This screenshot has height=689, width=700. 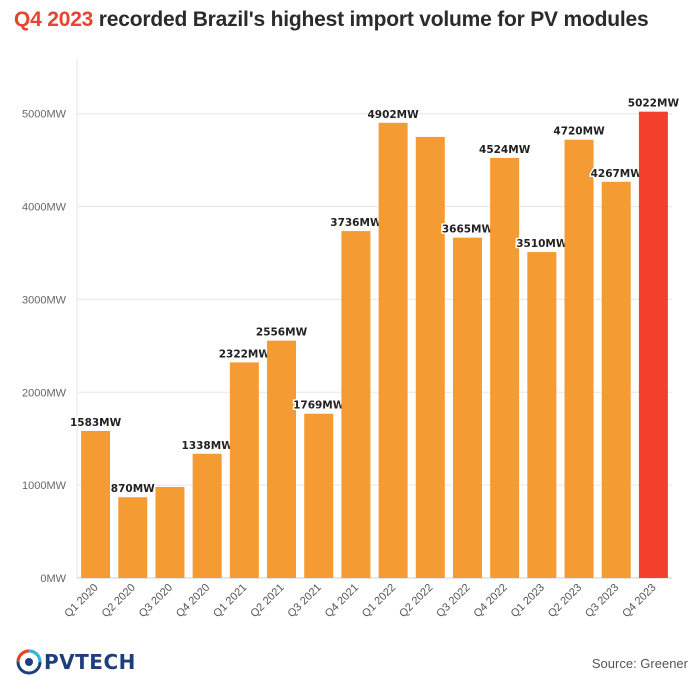 What do you see at coordinates (267, 601) in the screenshot?
I see `x-tick-label: Q2 2021` at bounding box center [267, 601].